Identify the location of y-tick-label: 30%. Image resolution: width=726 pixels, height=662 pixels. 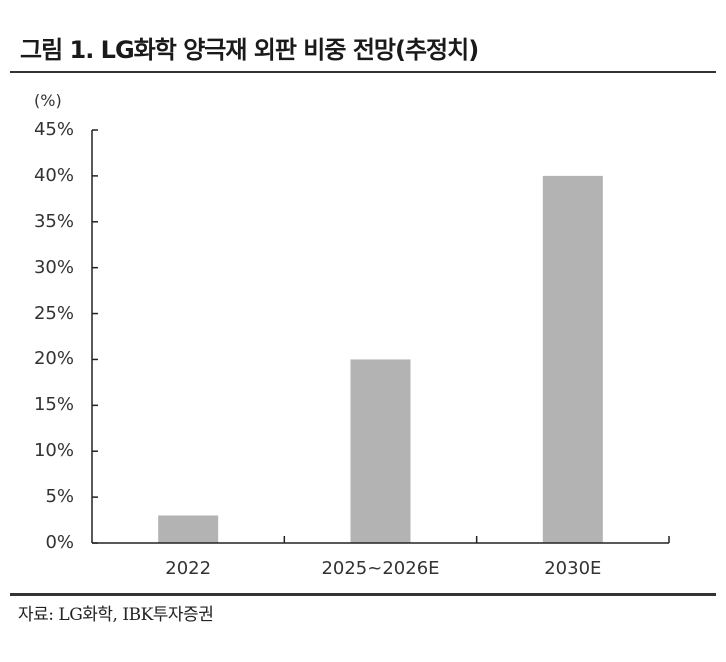
(53, 267).